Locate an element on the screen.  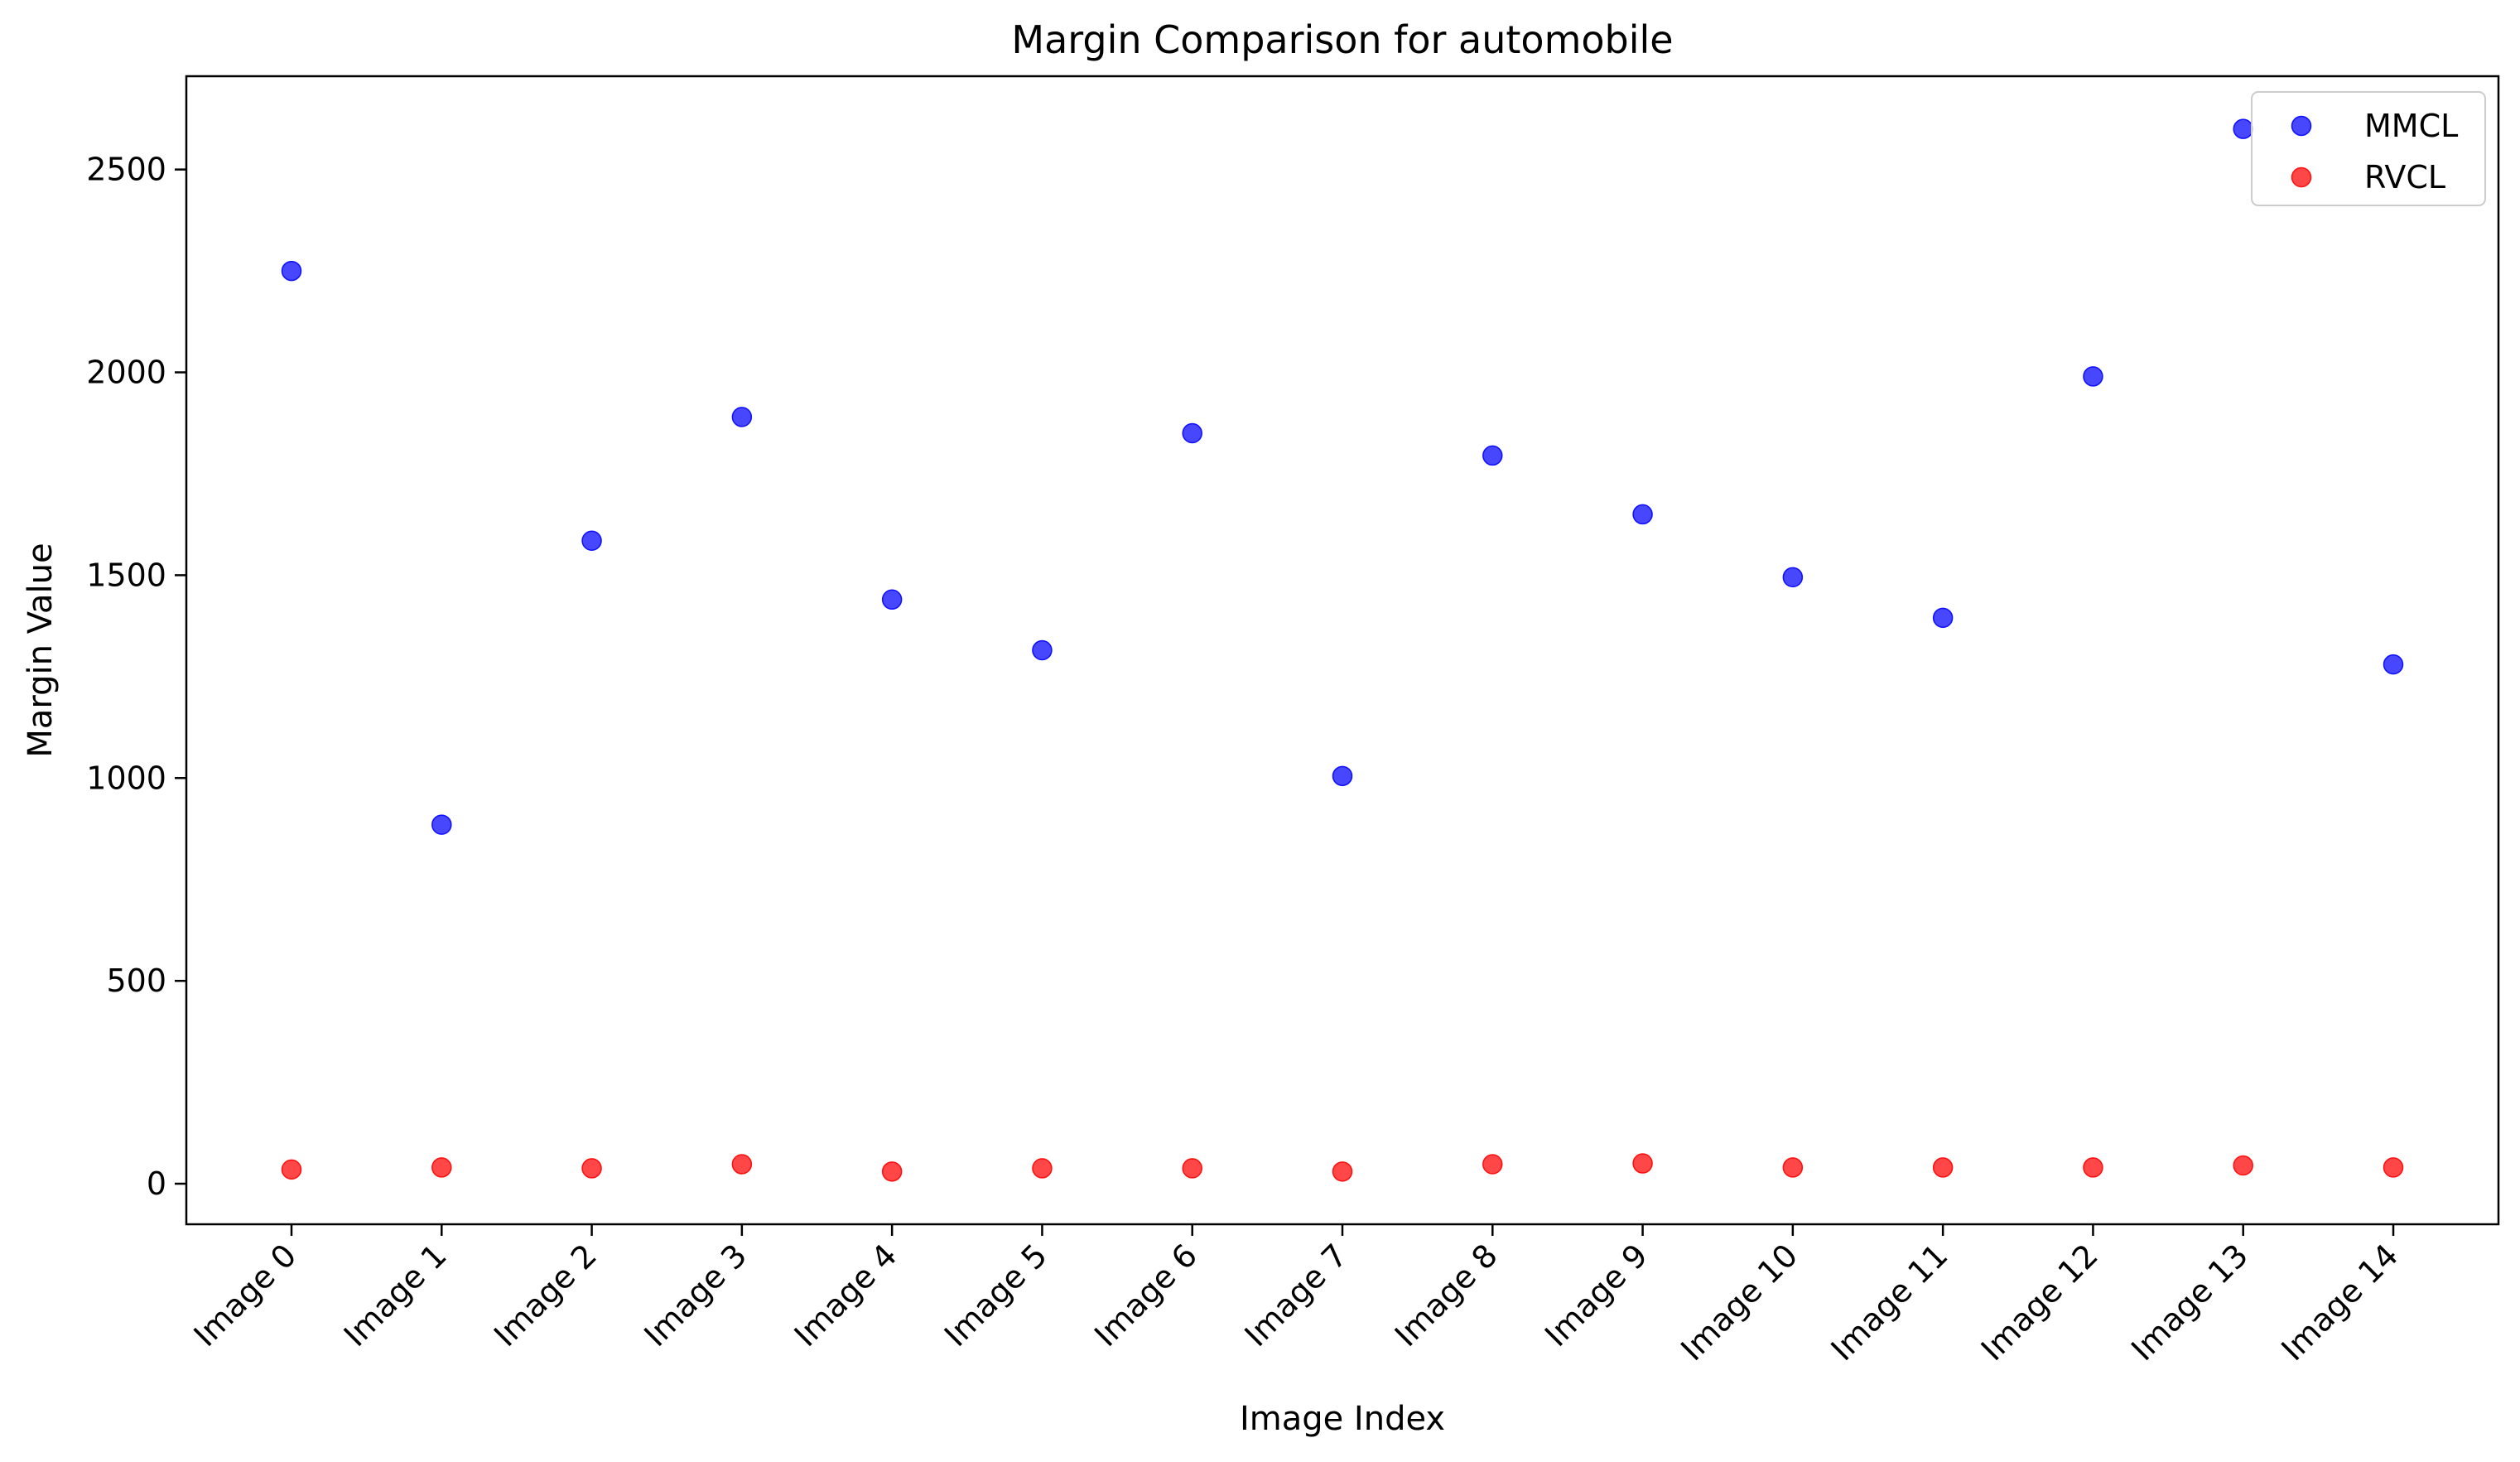
legend-label-mmcl: MMCL is located at coordinates (2411, 126).